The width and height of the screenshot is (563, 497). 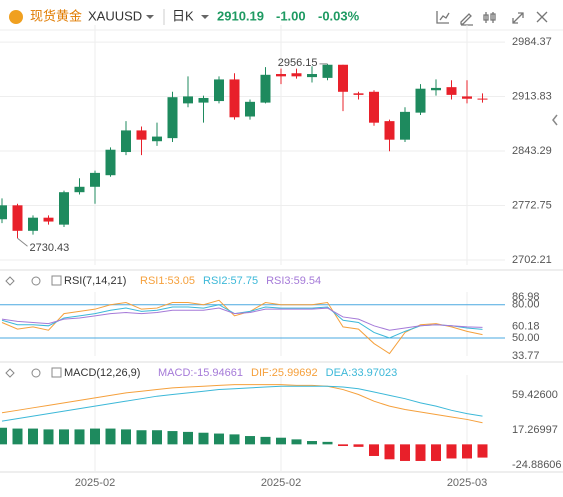 What do you see at coordinates (526, 327) in the screenshot?
I see `y-tick-label: 60.18` at bounding box center [526, 327].